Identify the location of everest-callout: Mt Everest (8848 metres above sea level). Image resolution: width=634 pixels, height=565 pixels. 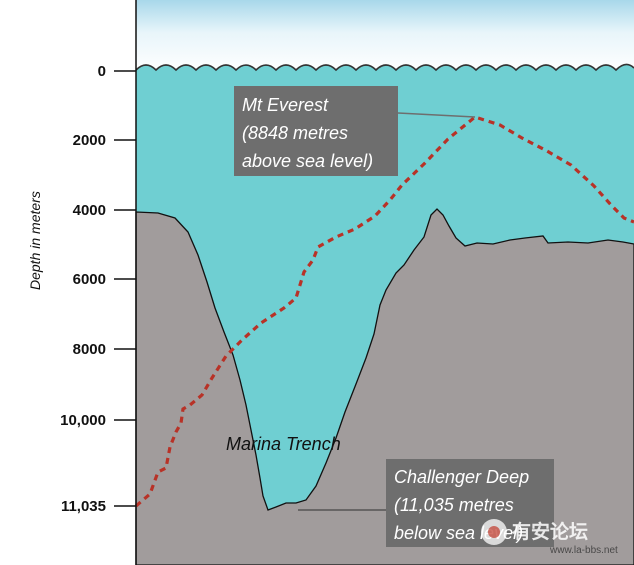
(355, 131).